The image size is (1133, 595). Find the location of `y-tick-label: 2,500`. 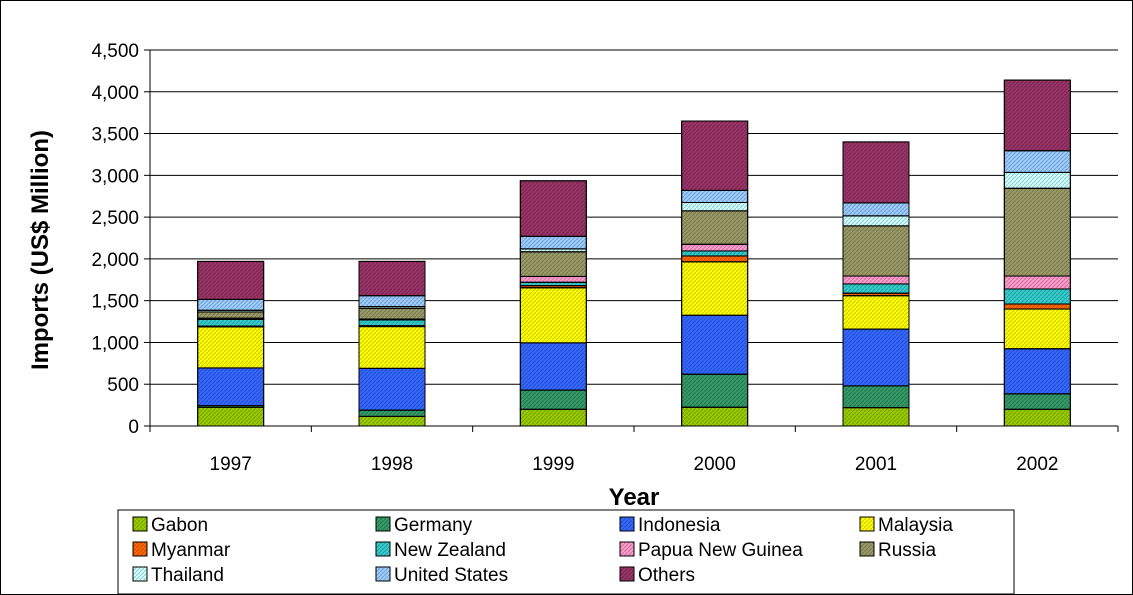

y-tick-label: 2,500 is located at coordinates (115, 218).